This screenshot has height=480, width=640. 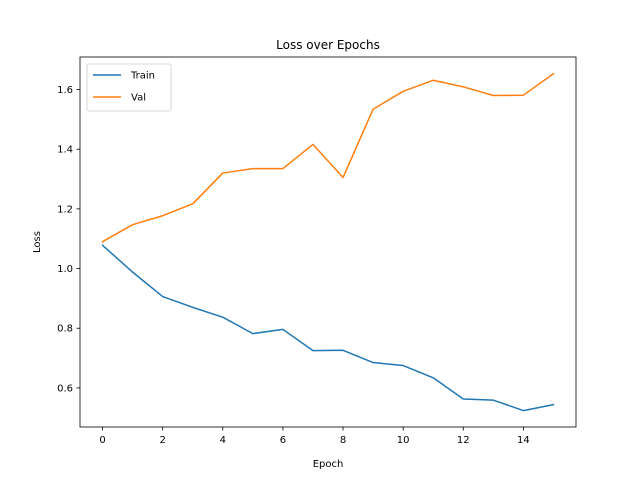 What do you see at coordinates (328, 464) in the screenshot?
I see `x-axis-label: Epoch` at bounding box center [328, 464].